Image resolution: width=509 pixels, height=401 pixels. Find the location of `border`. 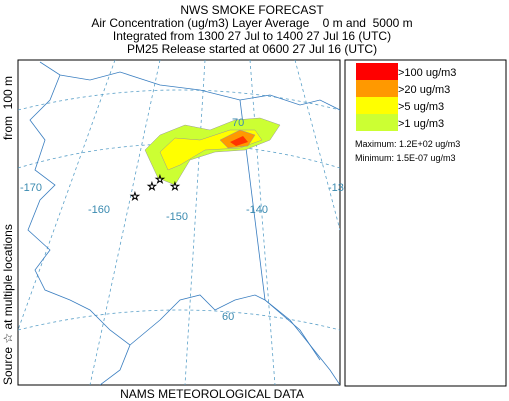

border is located at coordinates (292, 330).